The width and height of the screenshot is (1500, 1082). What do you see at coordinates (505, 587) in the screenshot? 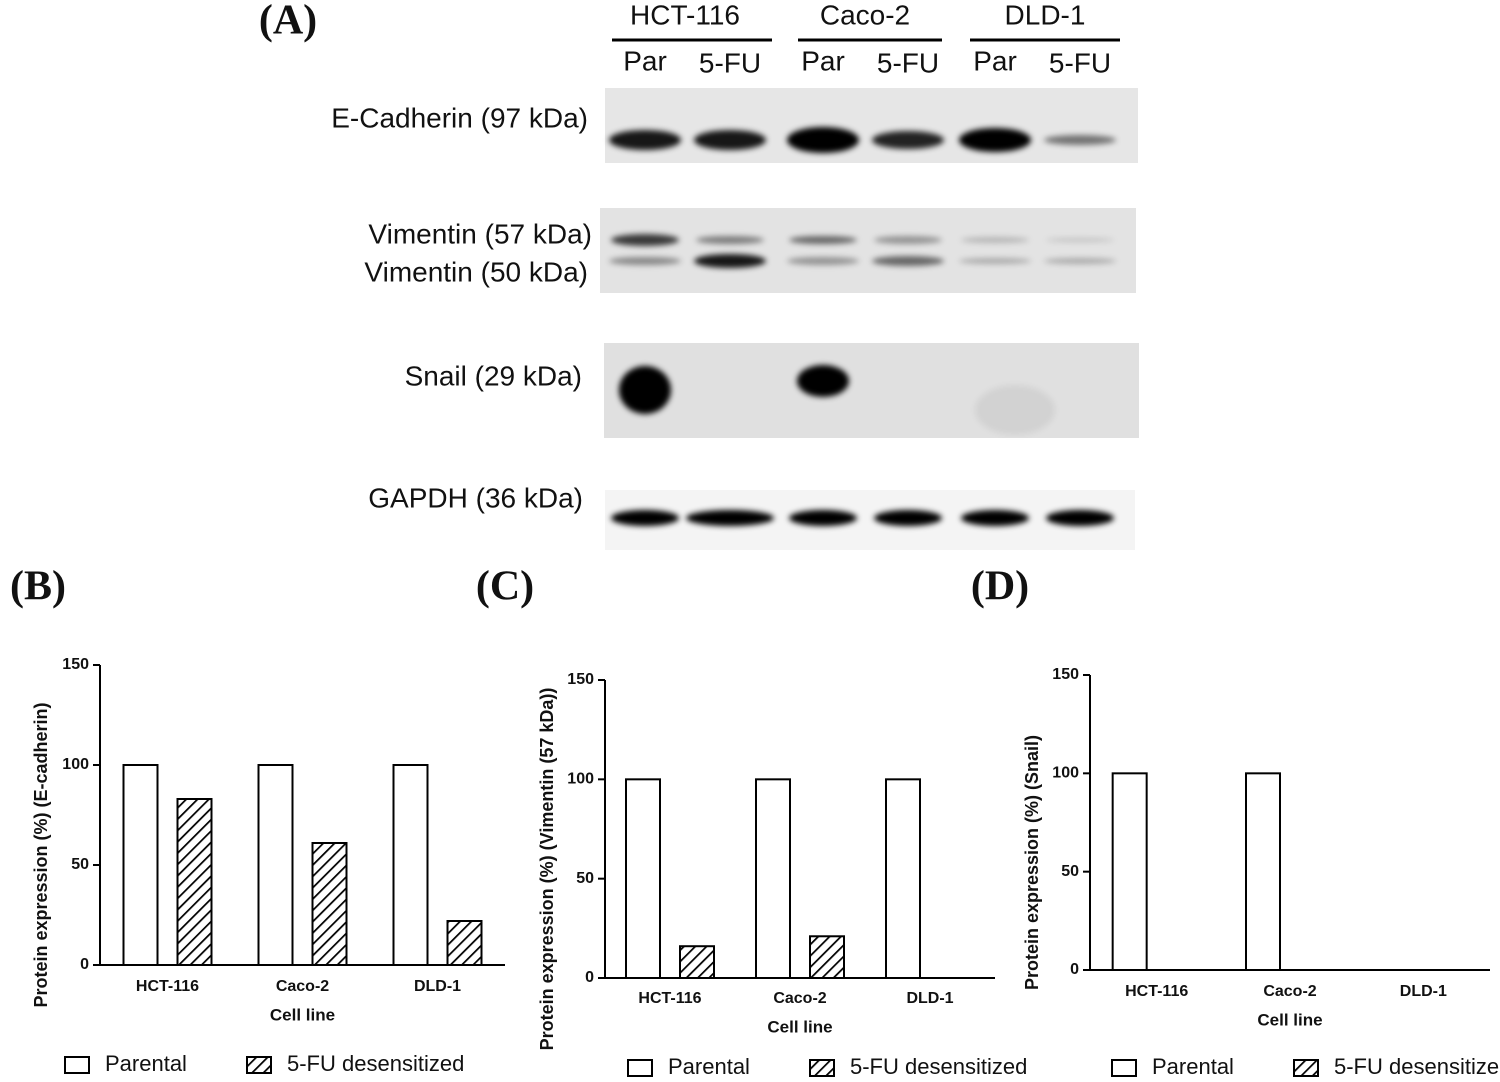
I see `panel-label: (C)` at bounding box center [505, 587].